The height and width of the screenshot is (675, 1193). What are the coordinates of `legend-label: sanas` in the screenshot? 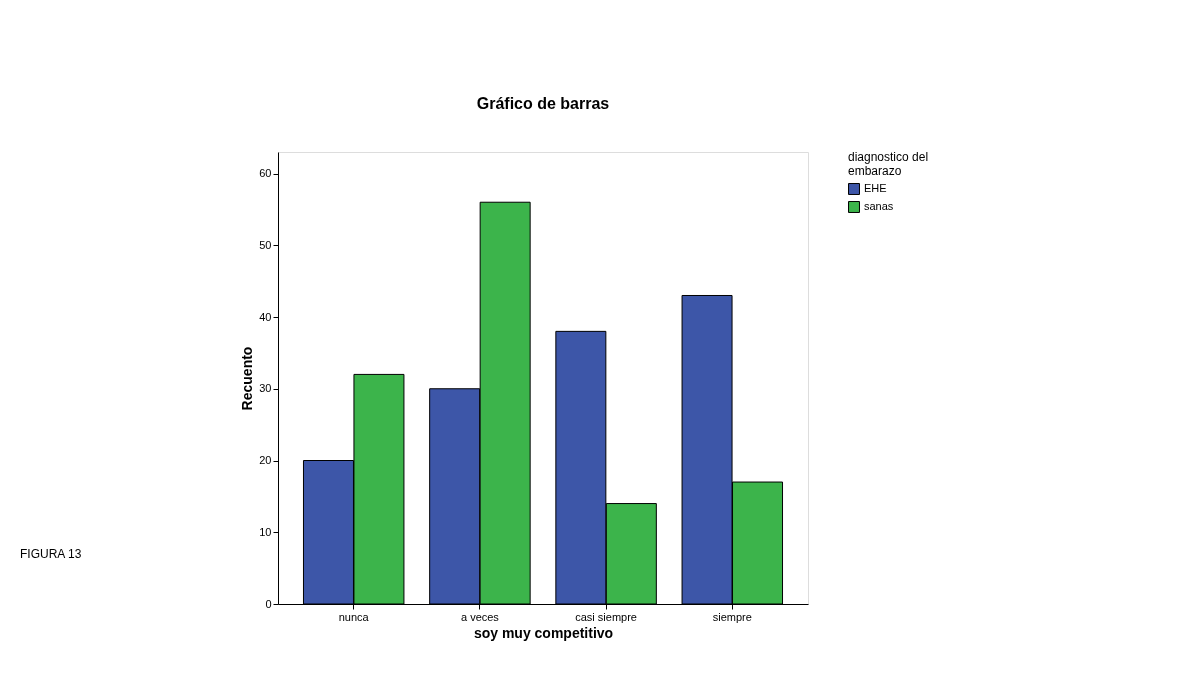 It's located at (879, 206).